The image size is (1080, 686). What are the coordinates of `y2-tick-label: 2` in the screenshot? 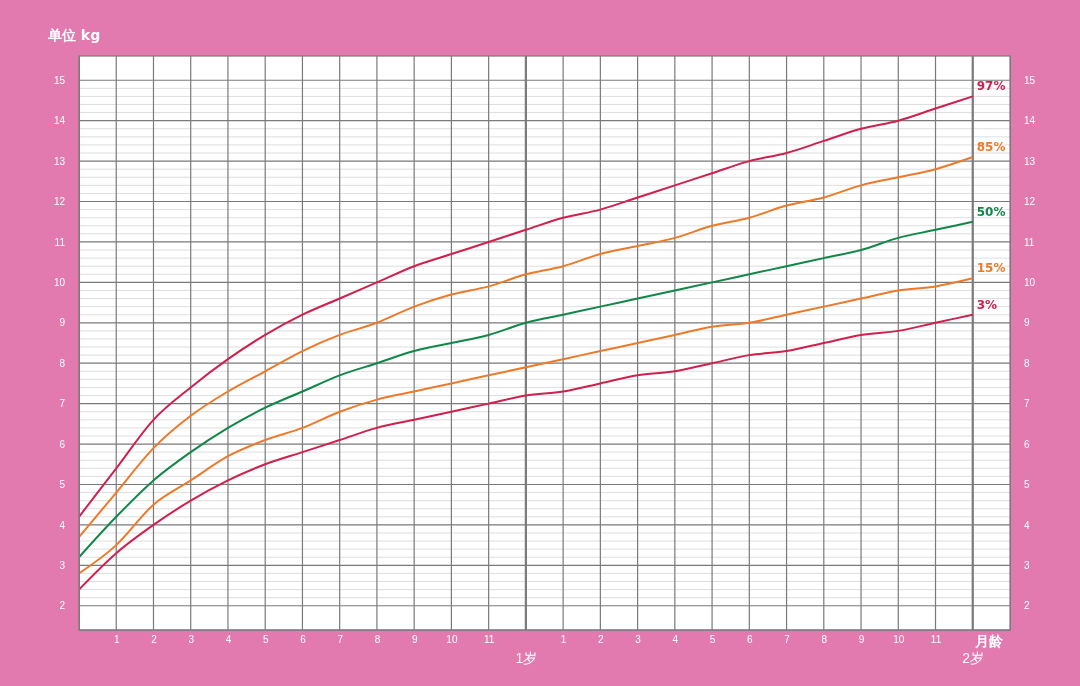 It's located at (1027, 606).